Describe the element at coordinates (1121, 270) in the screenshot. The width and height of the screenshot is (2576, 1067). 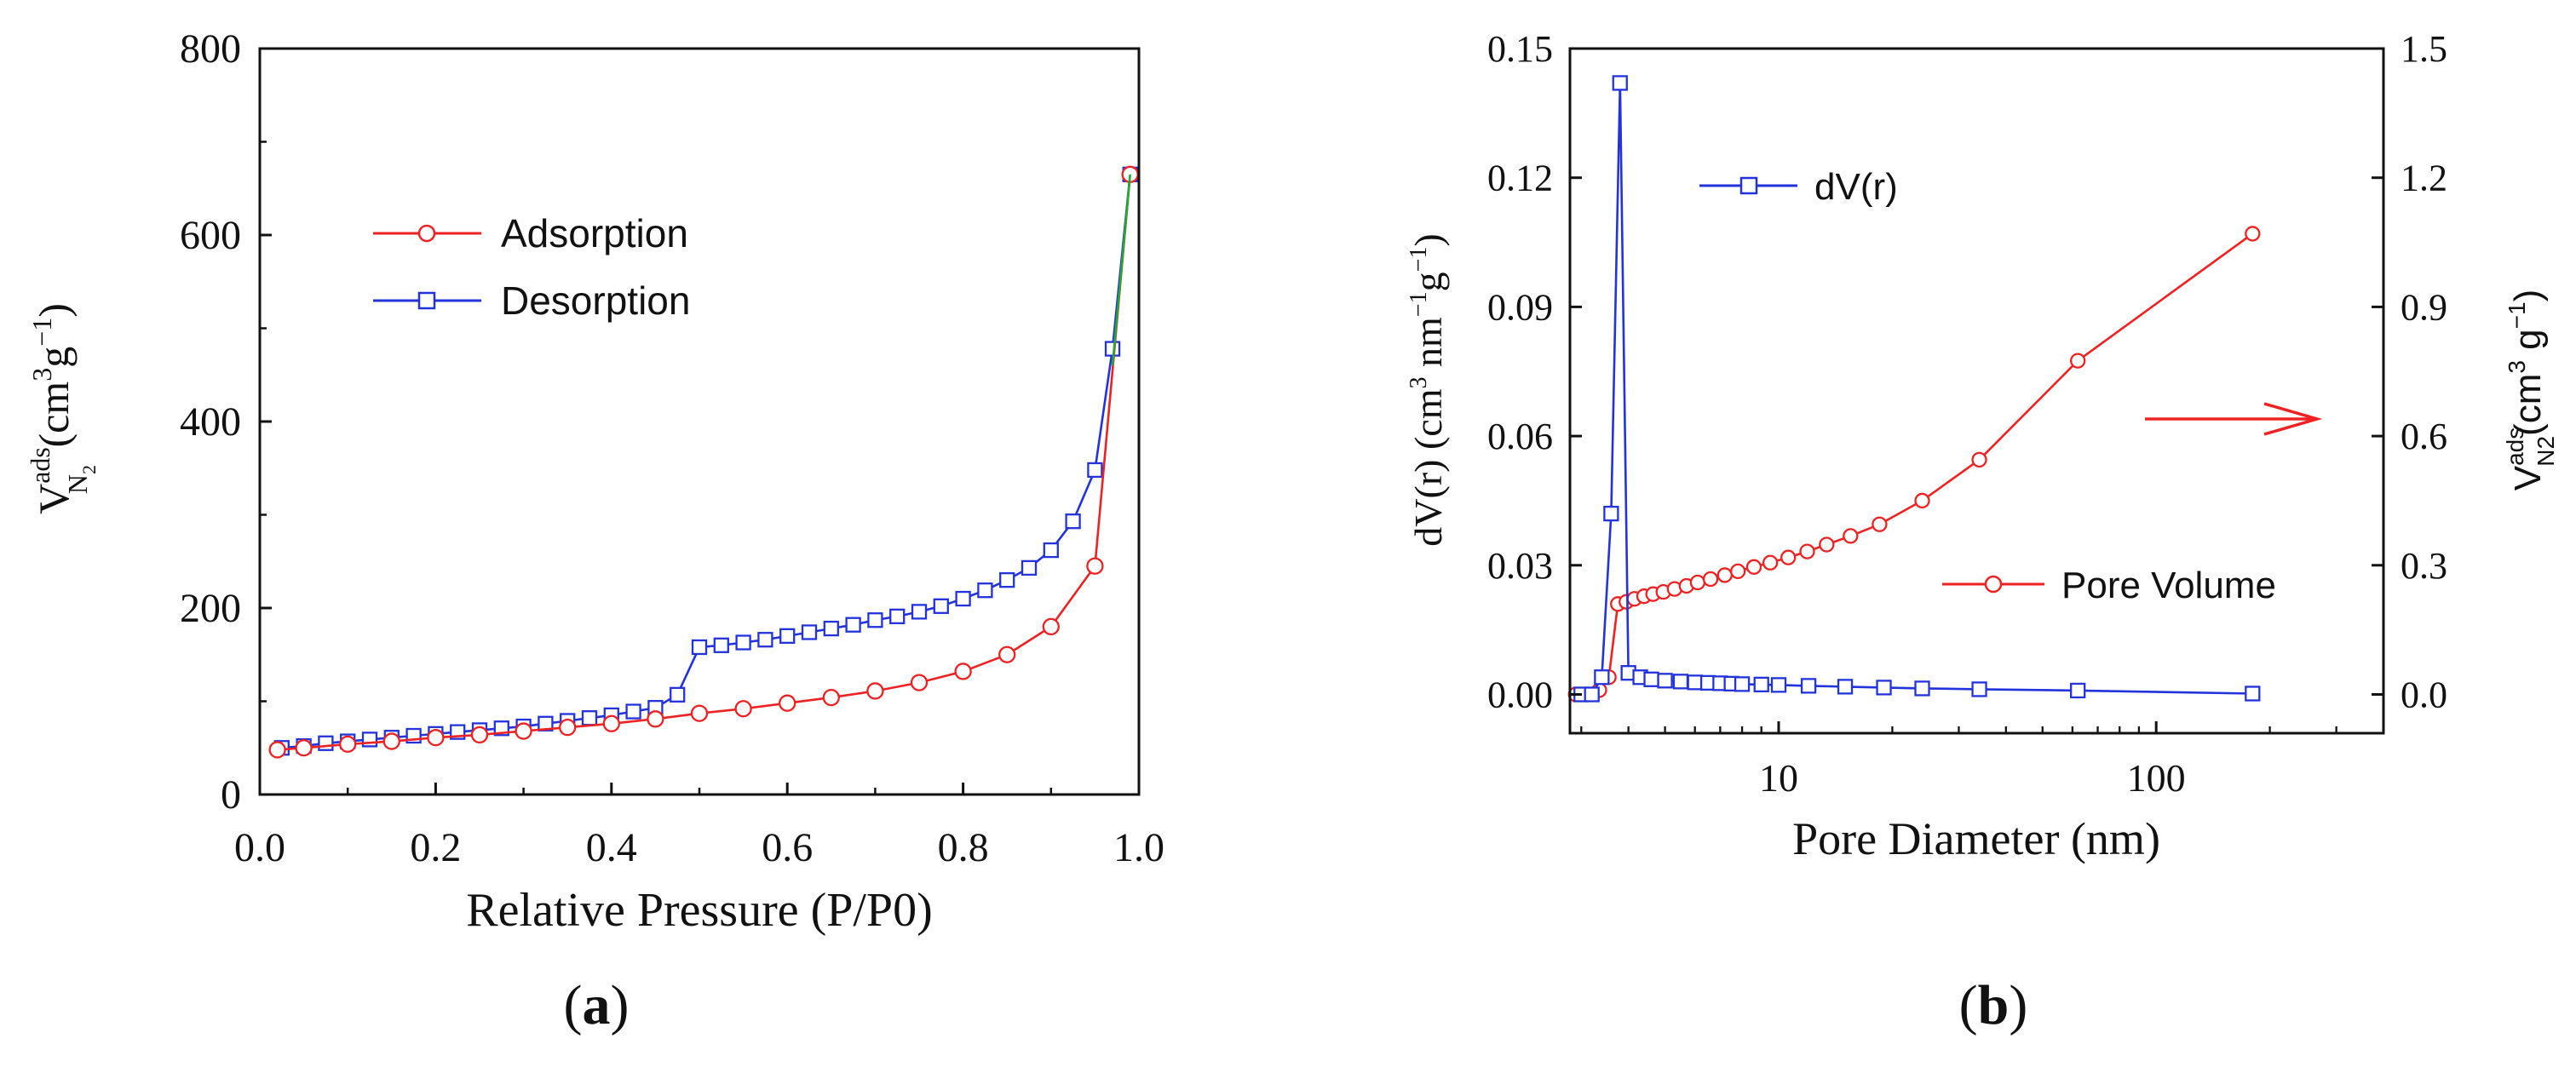
I see `extrapolation-line` at that location.